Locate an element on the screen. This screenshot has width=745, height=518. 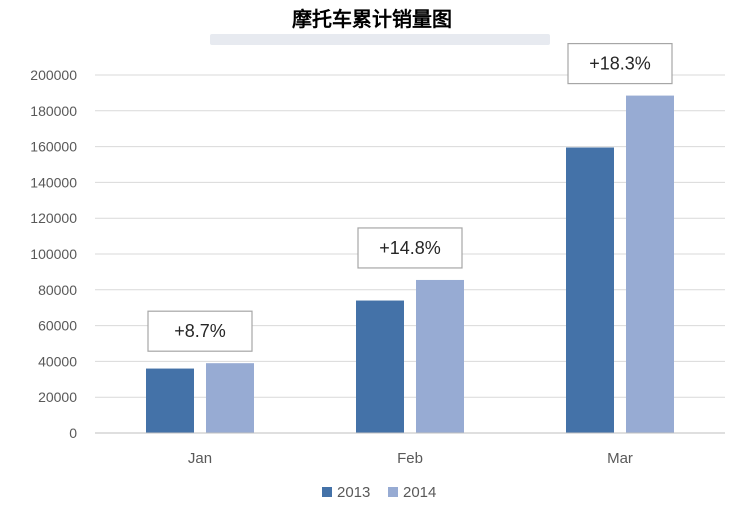
y-tick-label: 20000 is located at coordinates (57, 397).